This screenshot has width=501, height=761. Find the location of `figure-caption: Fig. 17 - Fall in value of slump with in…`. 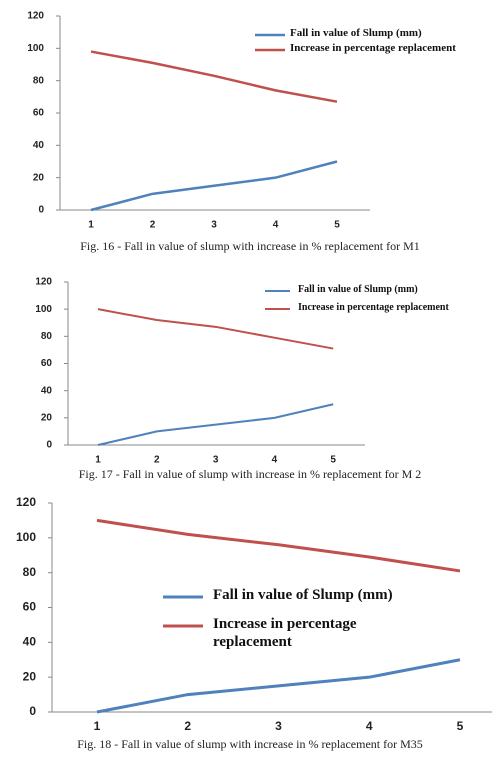

figure-caption: Fig. 17 - Fall in value of slump with in… is located at coordinates (250, 474).